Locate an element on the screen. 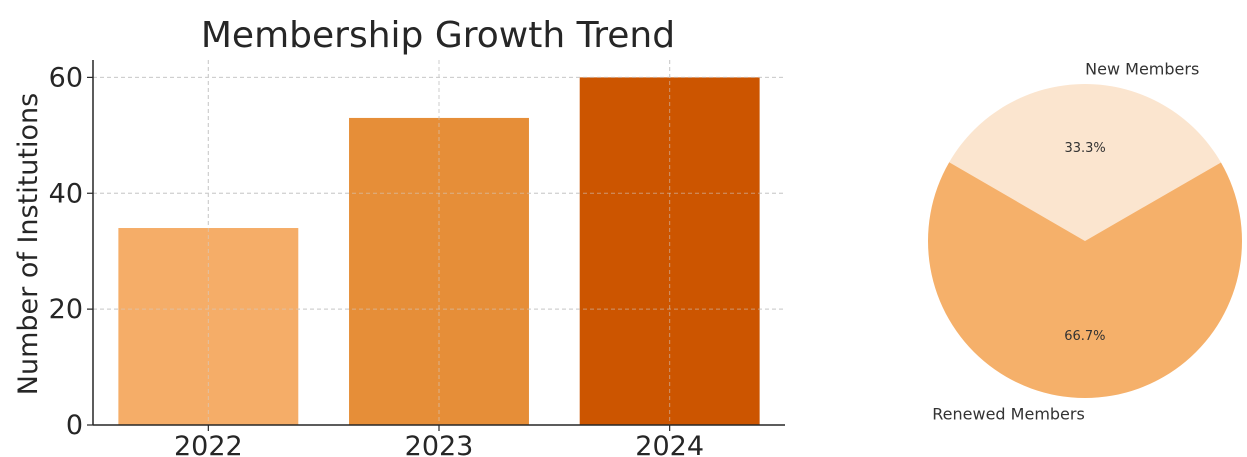  pie-percent-label: 66.7% is located at coordinates (1084, 336).